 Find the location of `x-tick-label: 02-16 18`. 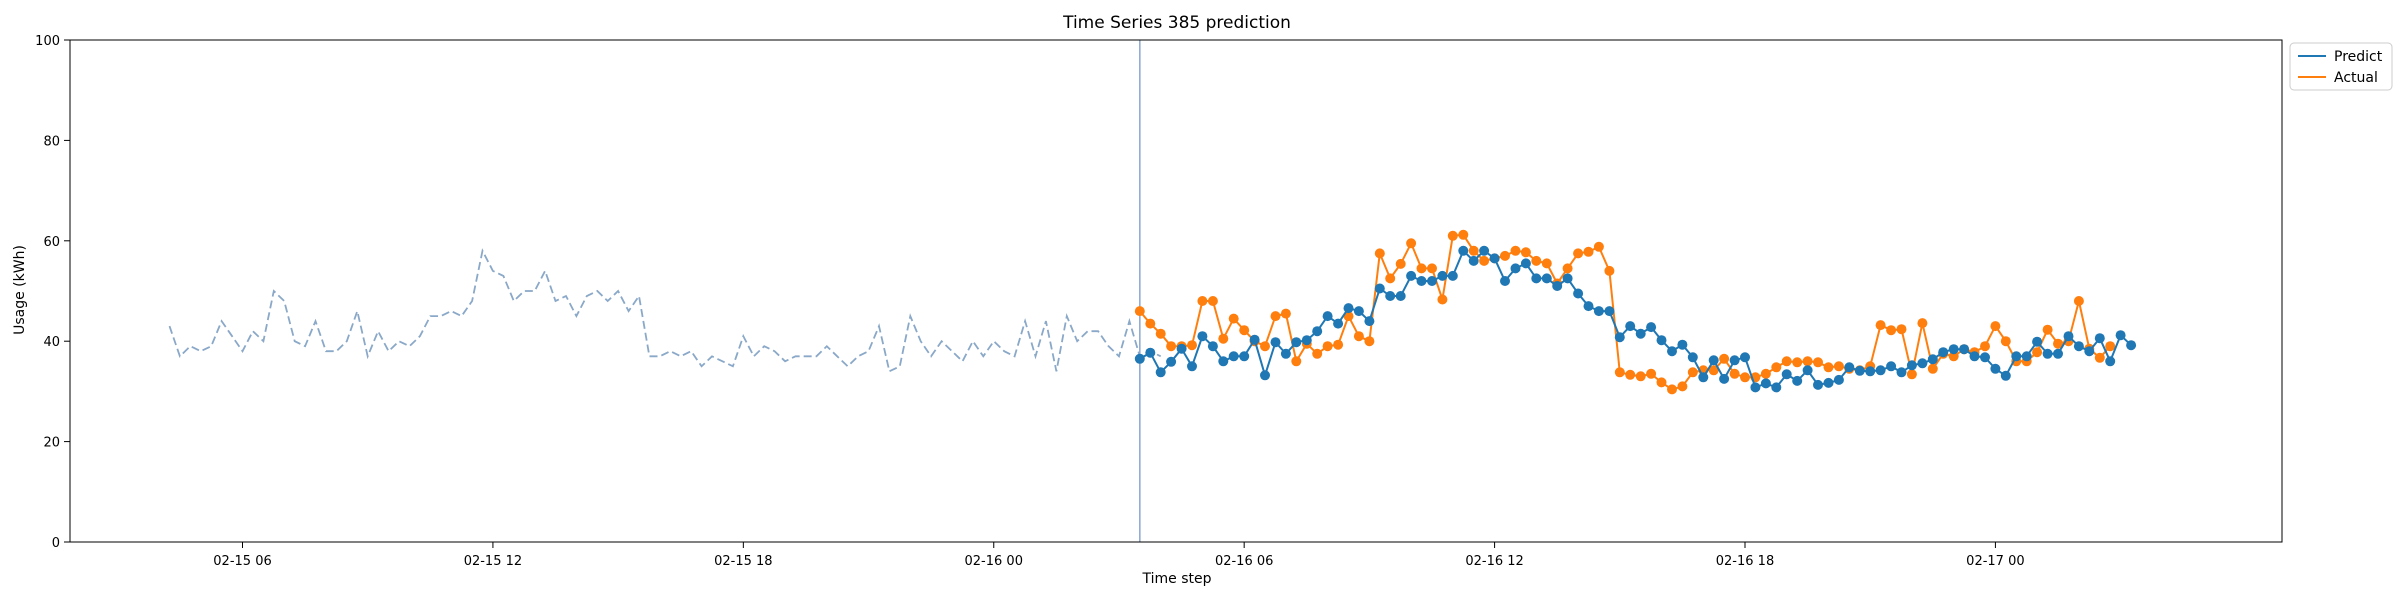

x-tick-label: 02-16 18 is located at coordinates (1745, 561).